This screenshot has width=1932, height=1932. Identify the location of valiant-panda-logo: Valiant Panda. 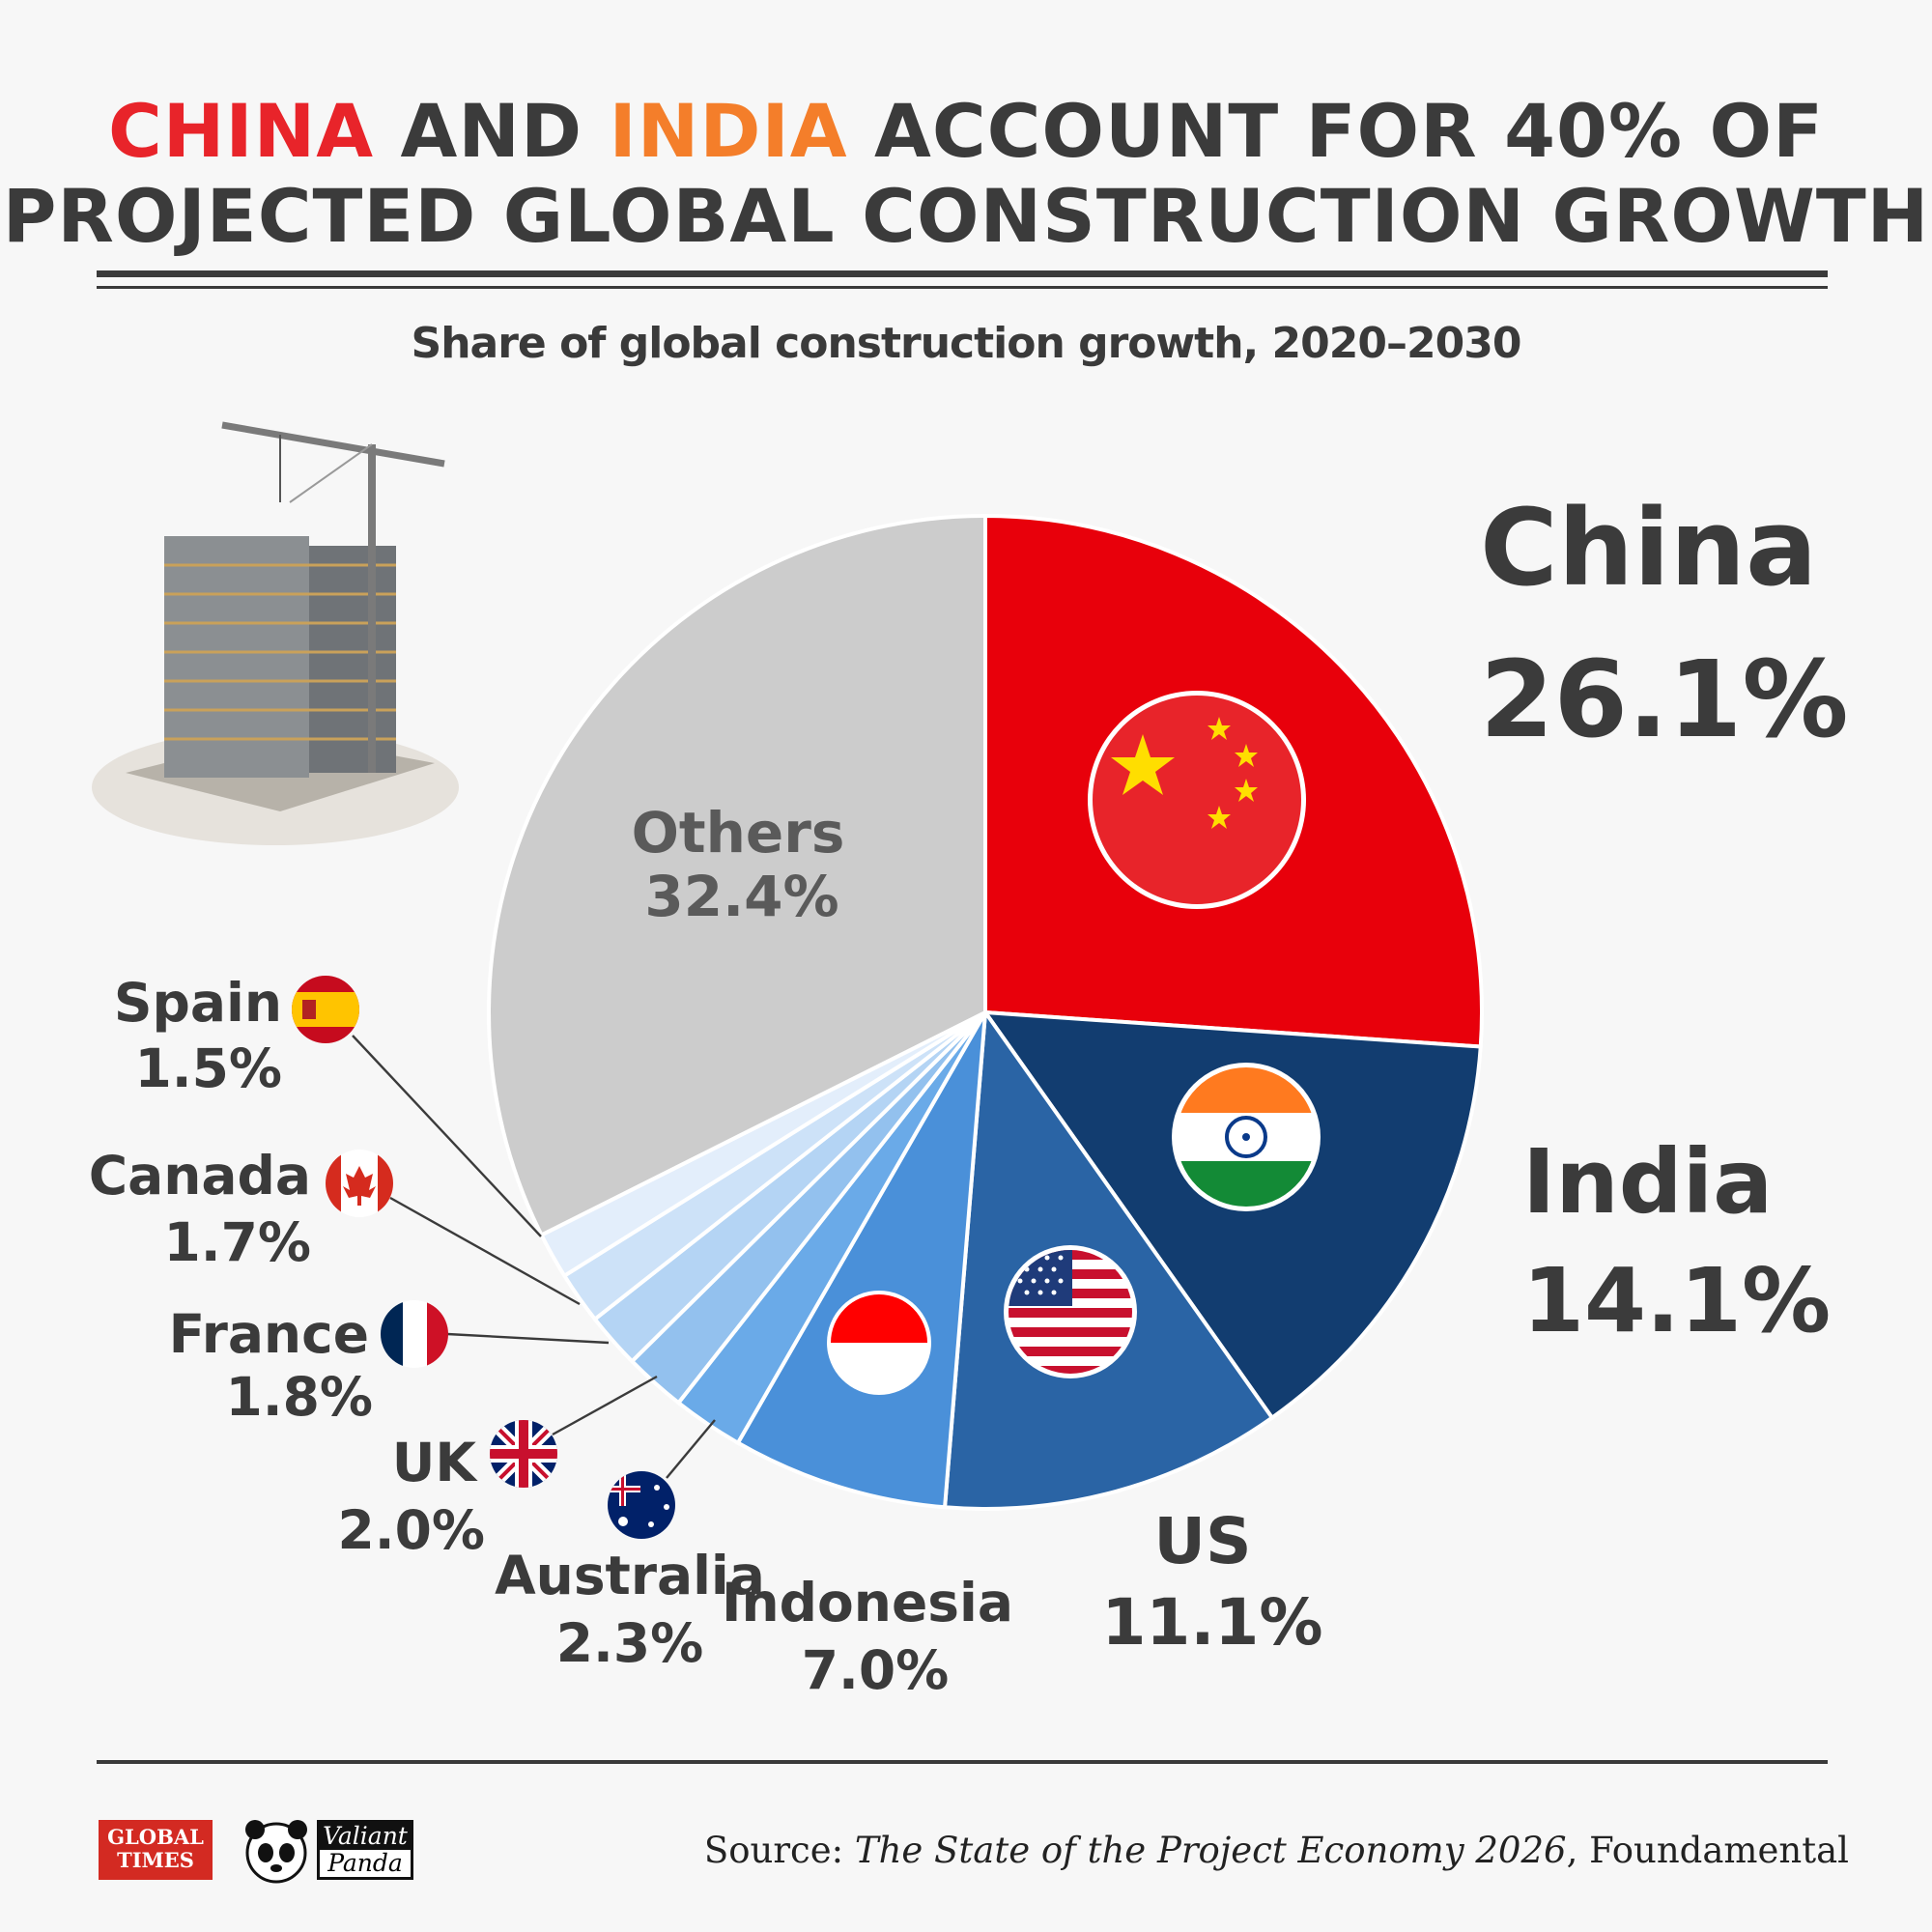
(365, 1850).